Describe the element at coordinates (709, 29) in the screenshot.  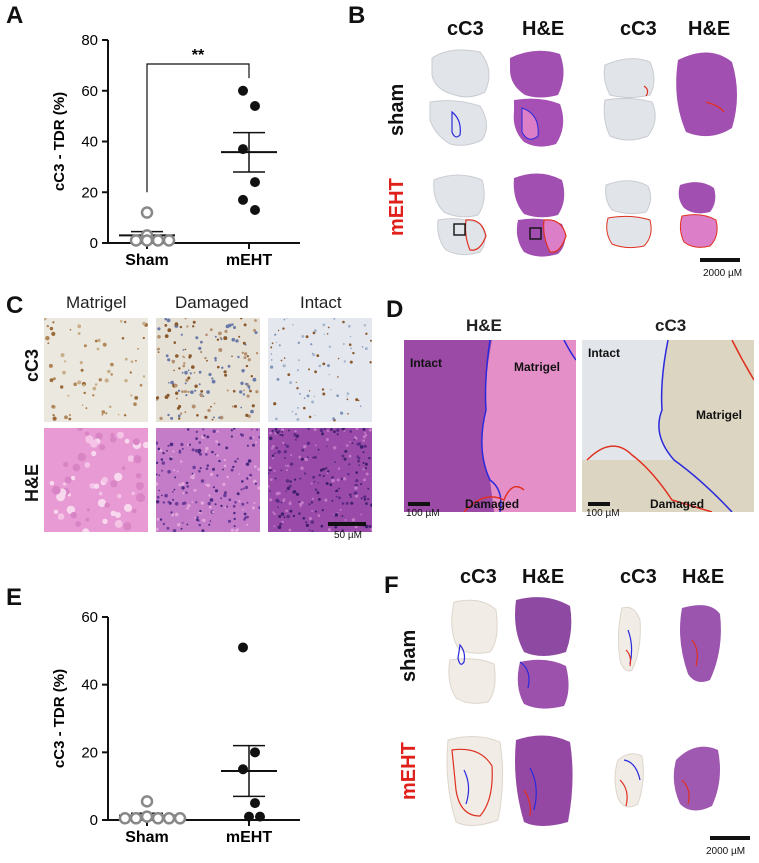
I see `b-header-he-2: H&E` at that location.